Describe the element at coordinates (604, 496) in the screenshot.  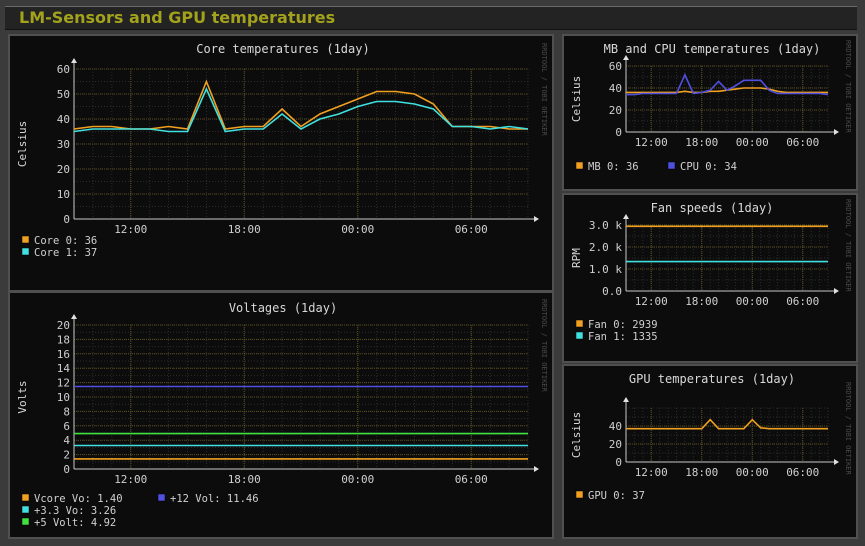
I see `legend-series-name: GPU 0` at that location.